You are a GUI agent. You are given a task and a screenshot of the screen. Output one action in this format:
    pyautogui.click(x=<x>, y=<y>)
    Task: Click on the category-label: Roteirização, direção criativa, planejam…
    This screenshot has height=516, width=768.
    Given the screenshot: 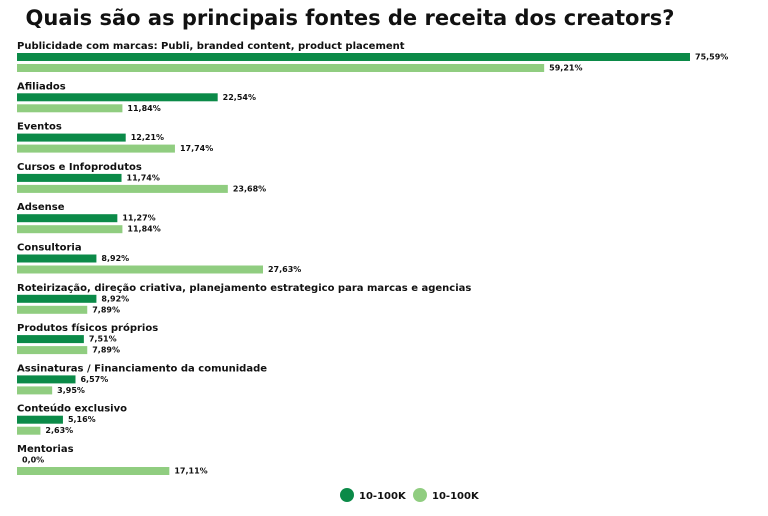 What is the action you would take?
    pyautogui.click(x=244, y=288)
    